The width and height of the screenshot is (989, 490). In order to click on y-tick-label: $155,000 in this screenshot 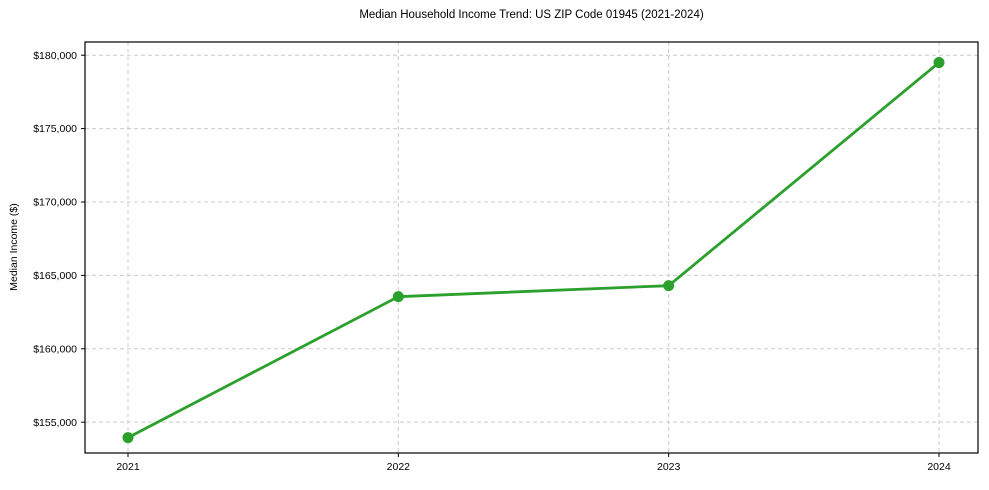, I will do `click(55, 423)`.